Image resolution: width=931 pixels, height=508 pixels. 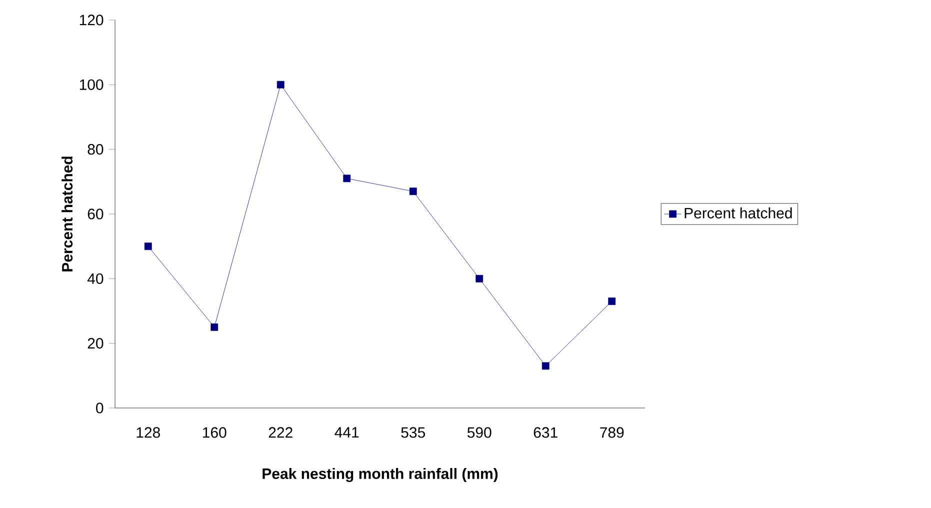 What do you see at coordinates (92, 84) in the screenshot?
I see `y-tick-label: 100` at bounding box center [92, 84].